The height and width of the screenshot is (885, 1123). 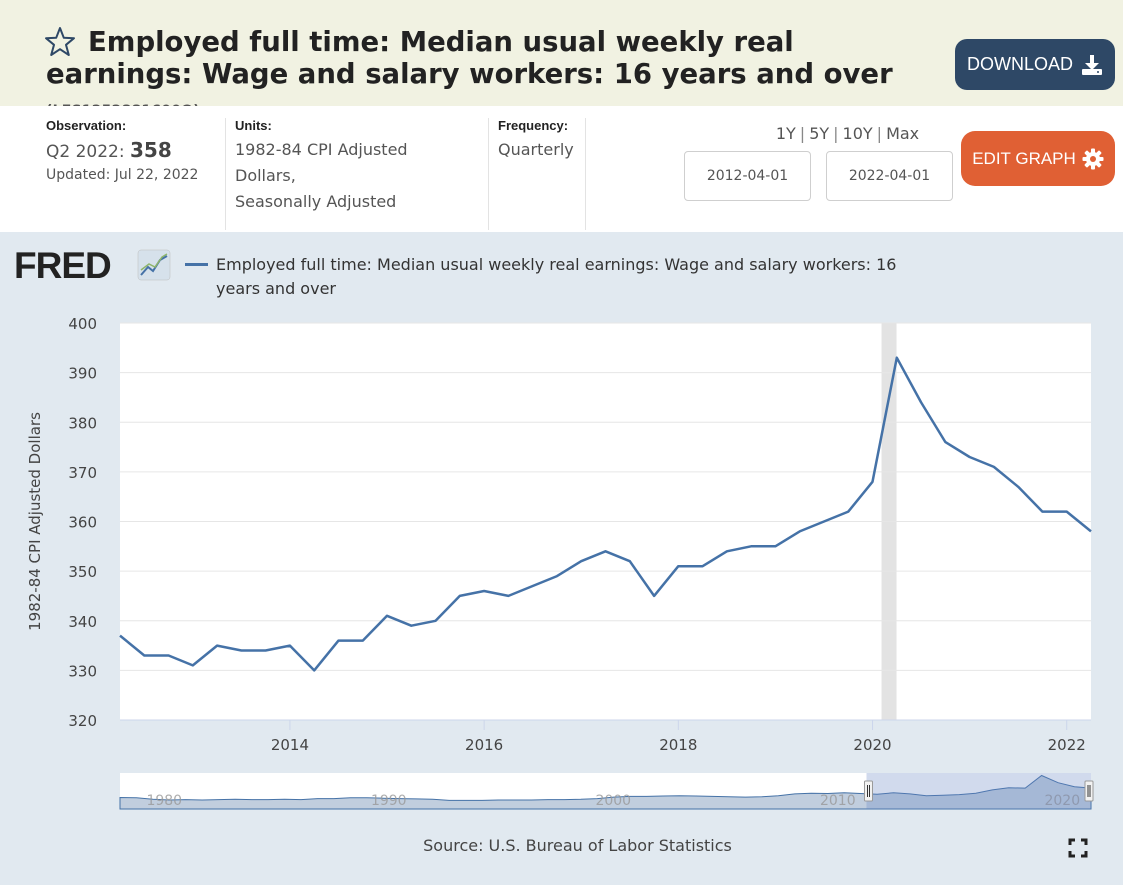 I want to click on y-tick-label: 340, so click(x=82, y=622).